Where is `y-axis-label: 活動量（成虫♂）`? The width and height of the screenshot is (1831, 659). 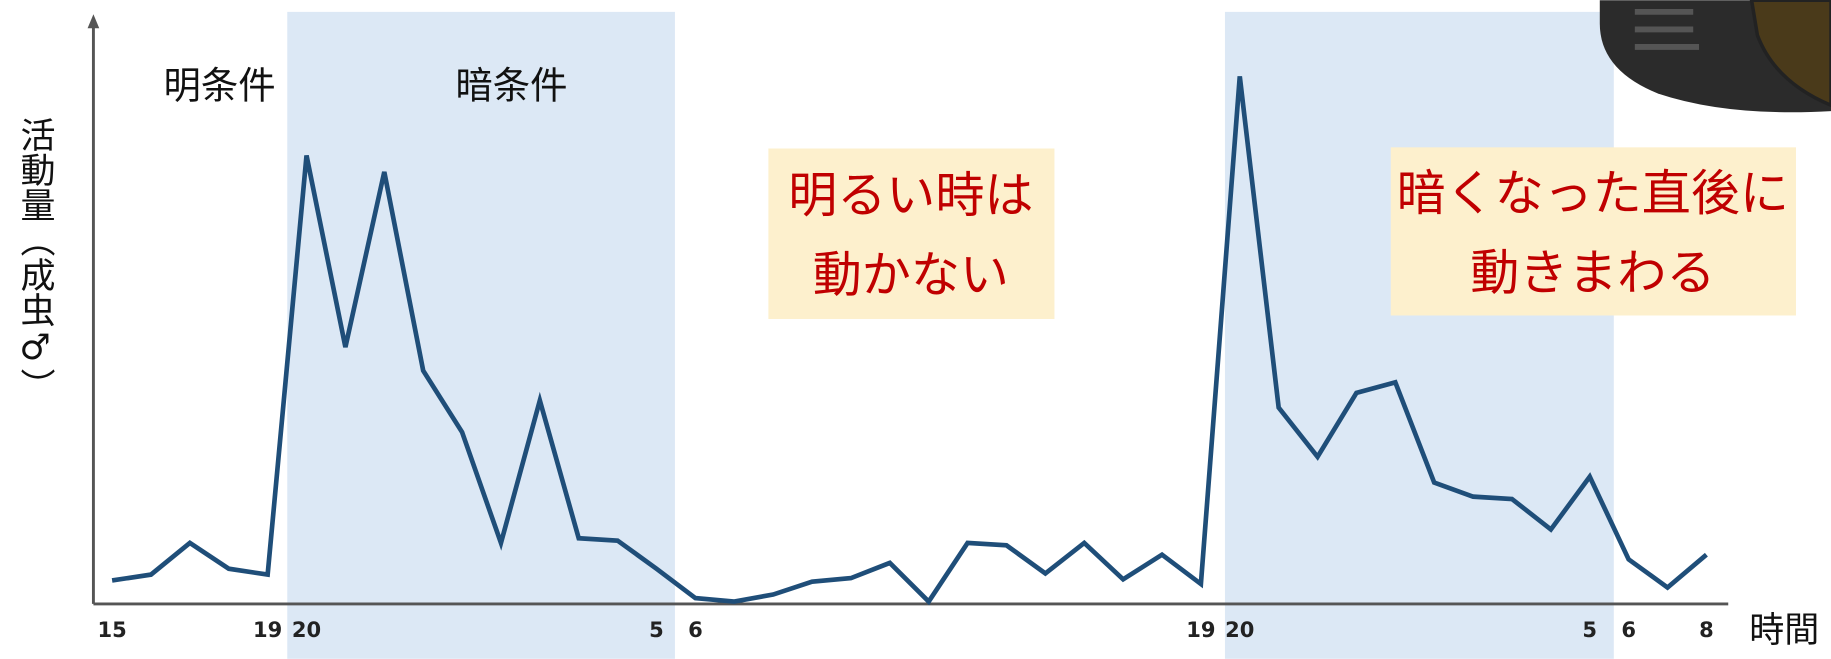
y-axis-label: 活動量（成虫♂） is located at coordinates (35, 260).